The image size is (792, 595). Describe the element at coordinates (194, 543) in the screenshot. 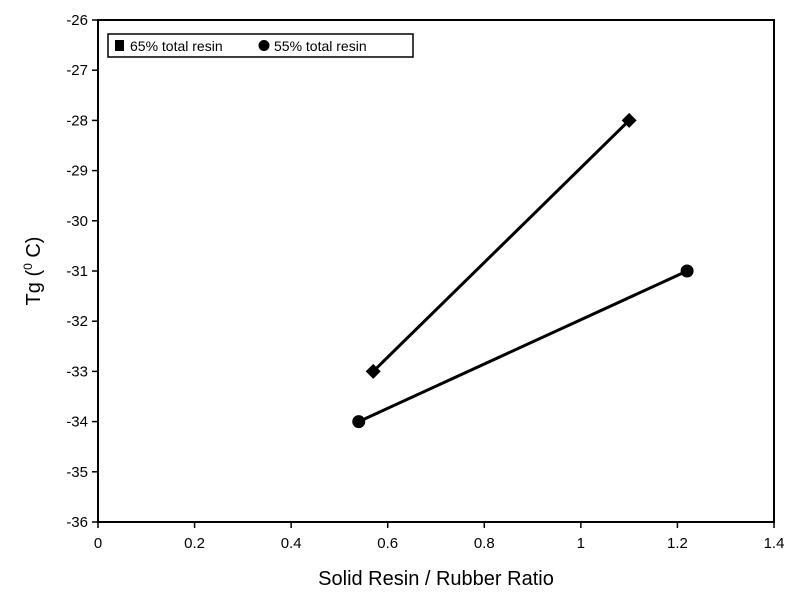

I see `x-tick-label: 0.2` at that location.